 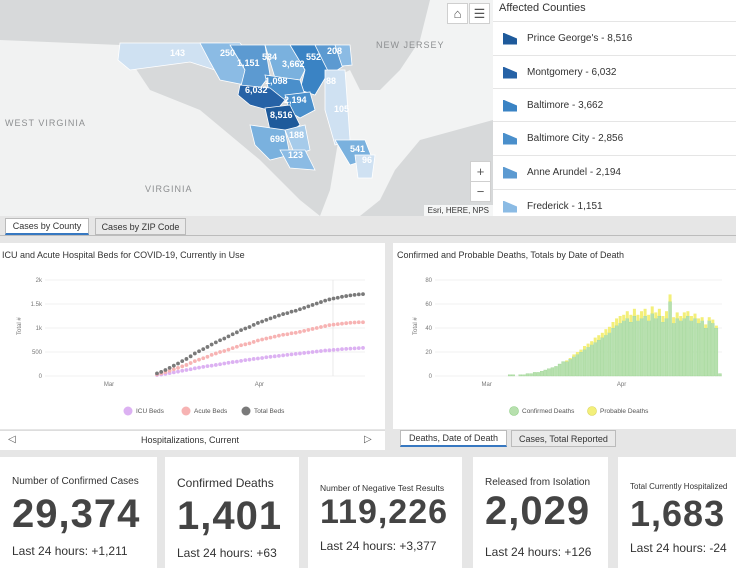 What do you see at coordinates (614, 105) in the screenshot?
I see `legend-item: Baltimore - 3,662` at bounding box center [614, 105].